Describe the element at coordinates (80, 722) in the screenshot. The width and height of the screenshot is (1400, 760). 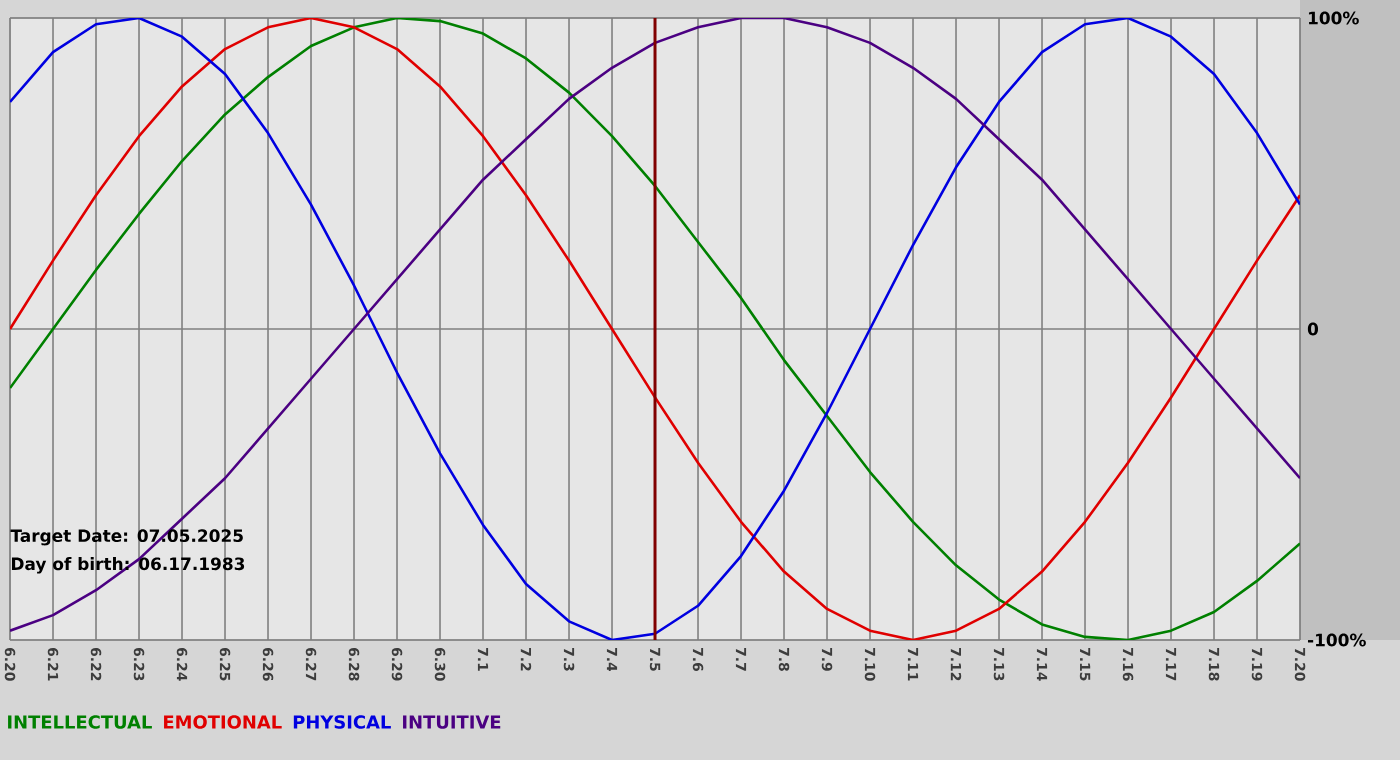
I see `text: INTELLECTUAL` at that location.